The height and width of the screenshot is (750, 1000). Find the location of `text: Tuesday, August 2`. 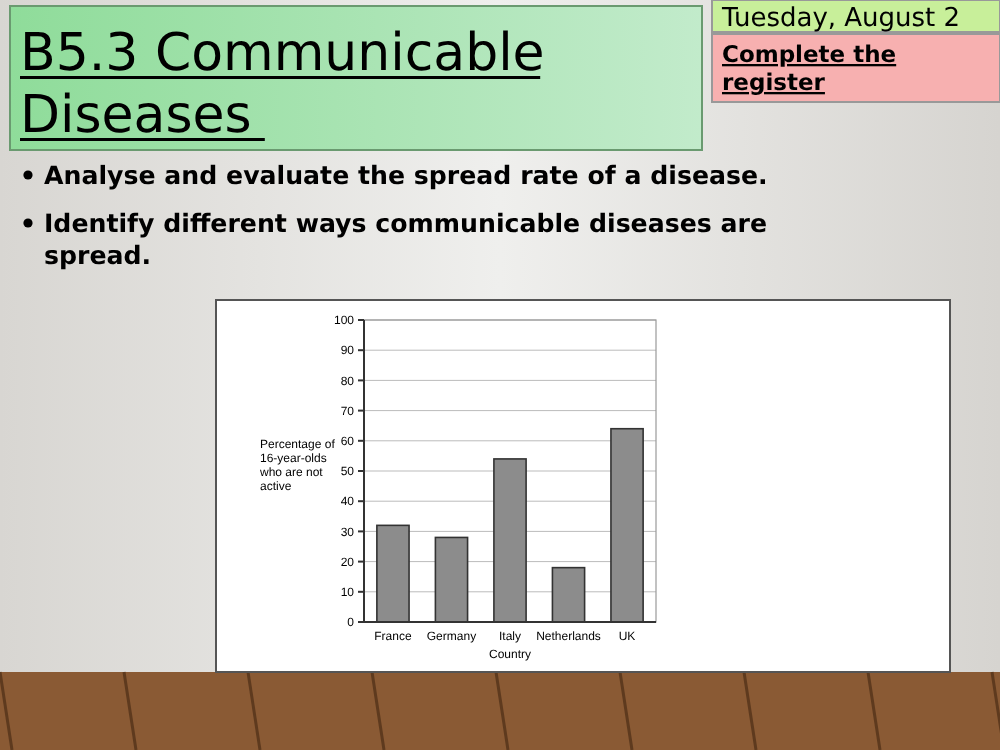

text: Tuesday, August 2 is located at coordinates (840, 19).